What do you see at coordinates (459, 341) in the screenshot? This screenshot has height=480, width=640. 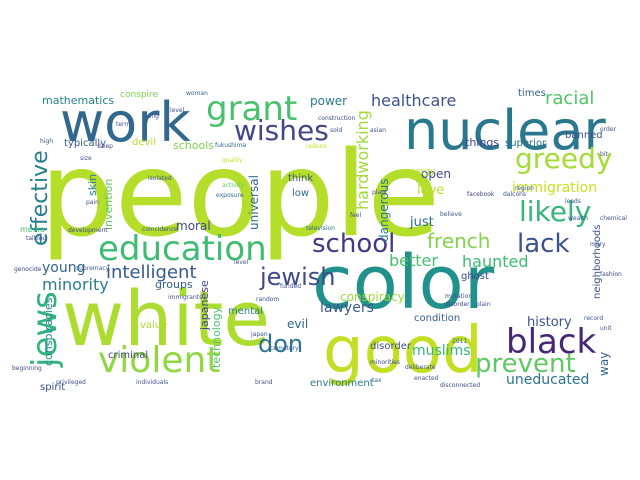 I see `cloud-word: 2011` at bounding box center [459, 341].